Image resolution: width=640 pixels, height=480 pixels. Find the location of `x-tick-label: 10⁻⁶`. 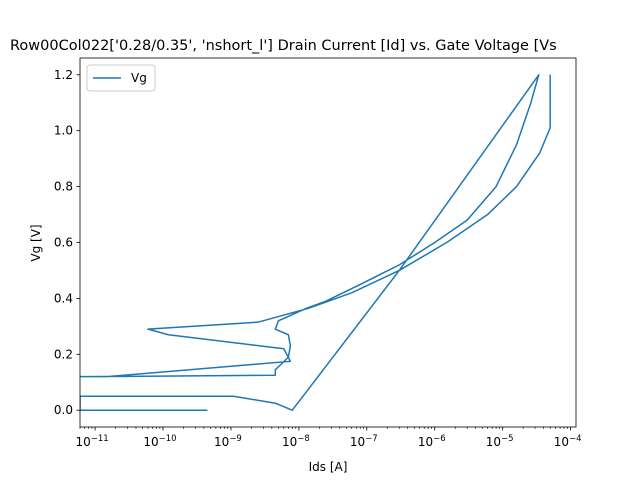

x-tick-label: 10⁻⁶ is located at coordinates (432, 441).